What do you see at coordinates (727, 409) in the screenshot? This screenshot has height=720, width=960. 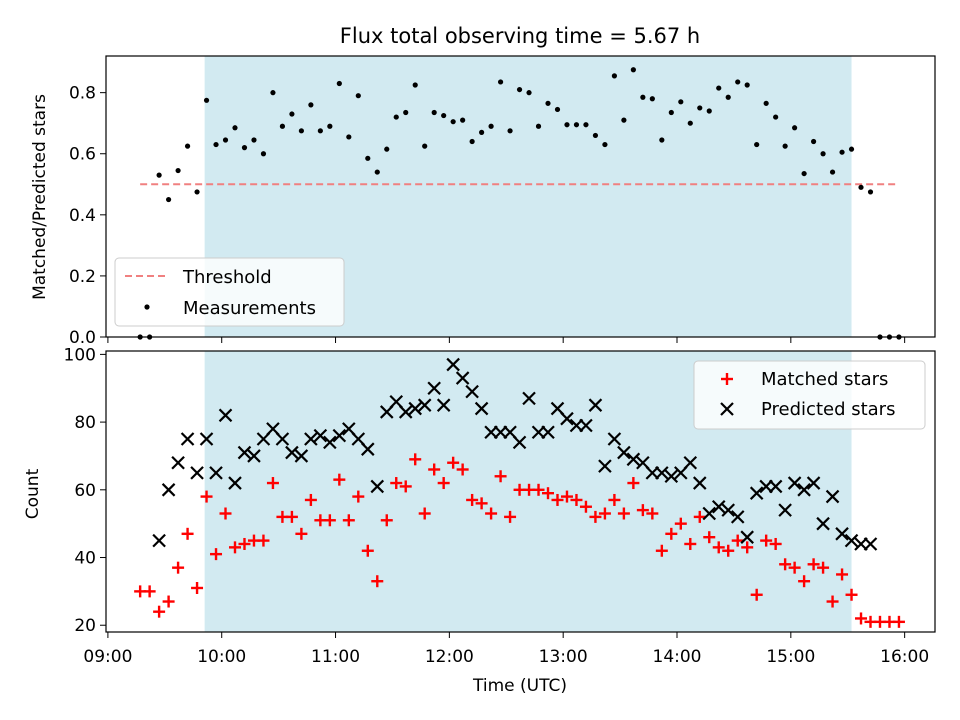 I see `legend-predicted-swatch` at bounding box center [727, 409].